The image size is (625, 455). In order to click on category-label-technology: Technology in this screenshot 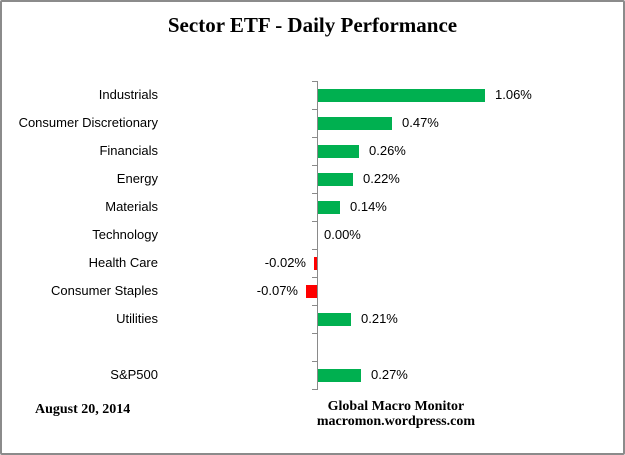, I will do `click(125, 234)`.